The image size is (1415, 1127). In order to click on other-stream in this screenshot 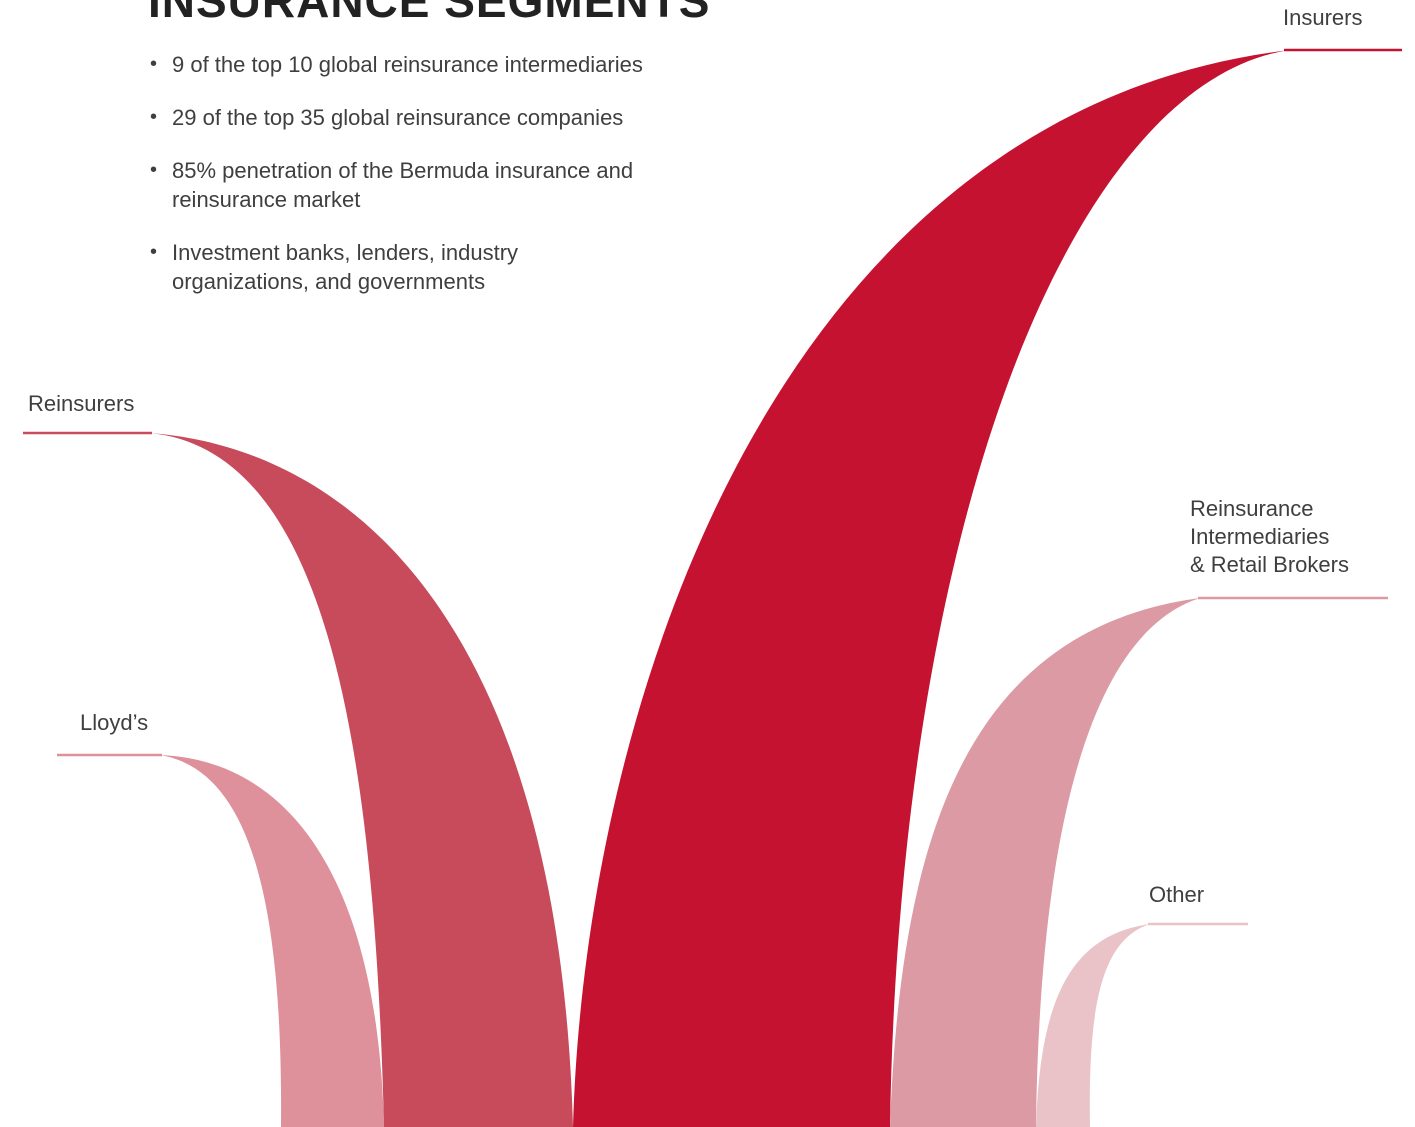, I will do `click(1093, 1025)`.